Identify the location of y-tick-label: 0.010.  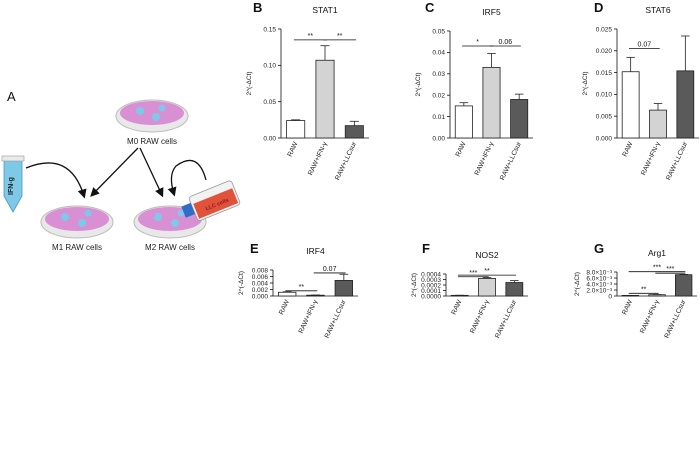
(604, 95).